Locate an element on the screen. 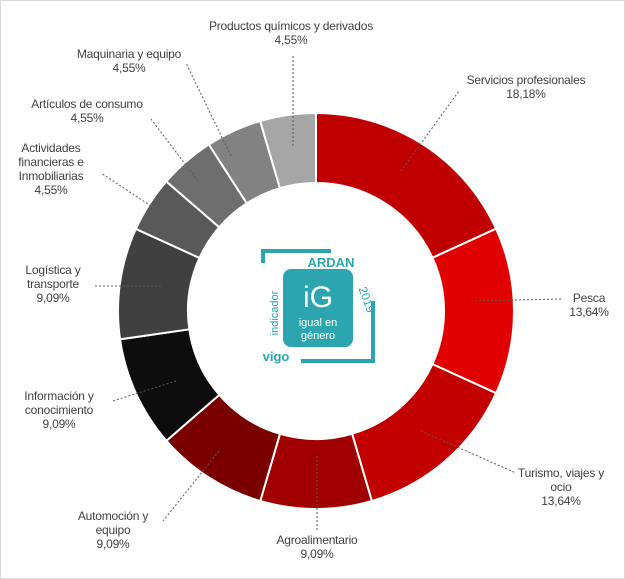 The image size is (625, 579). logo-text: género is located at coordinates (318, 336).